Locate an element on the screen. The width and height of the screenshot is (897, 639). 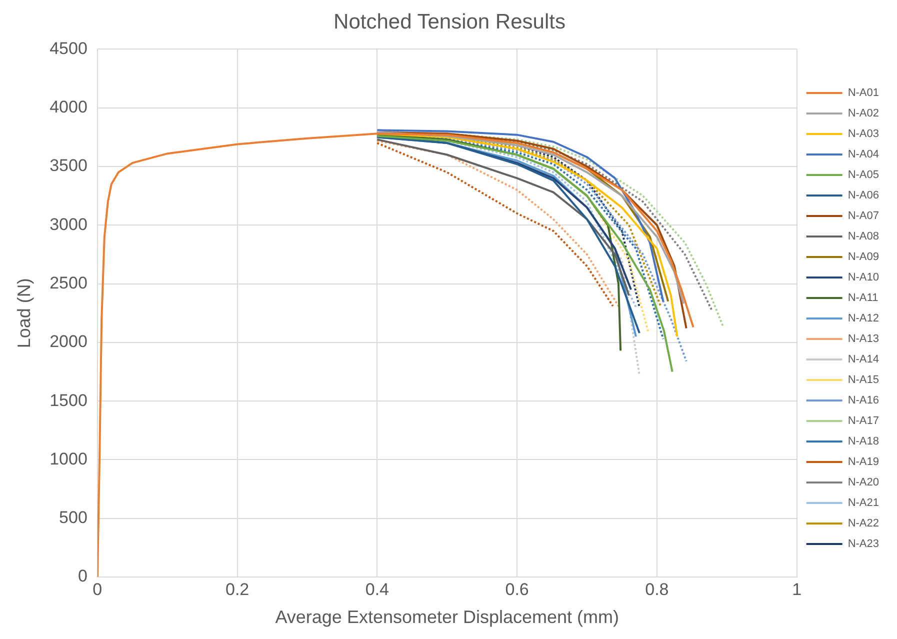
y-axis-title: Load (N) is located at coordinates (24, 313).